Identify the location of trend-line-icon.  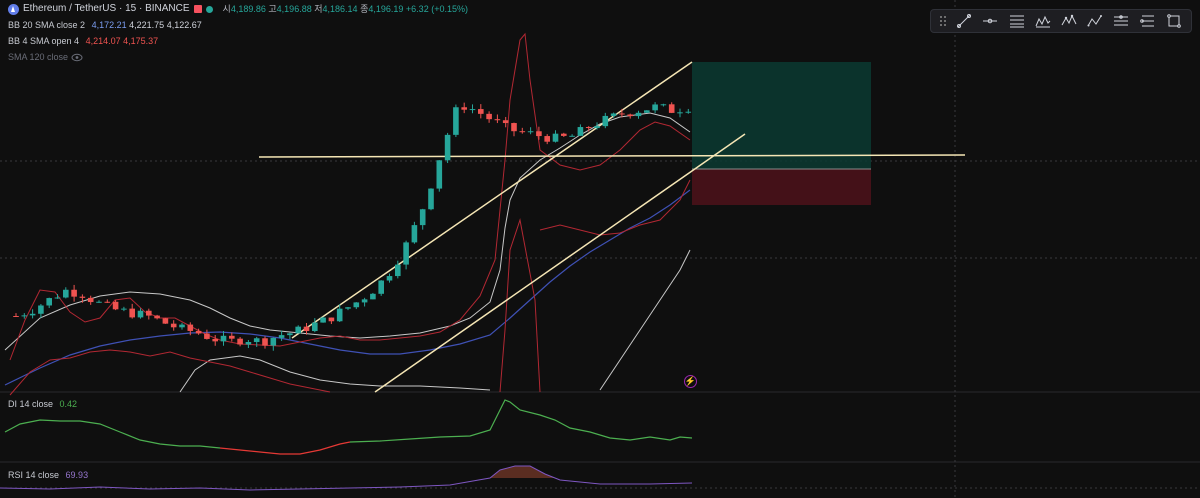
(964, 21).